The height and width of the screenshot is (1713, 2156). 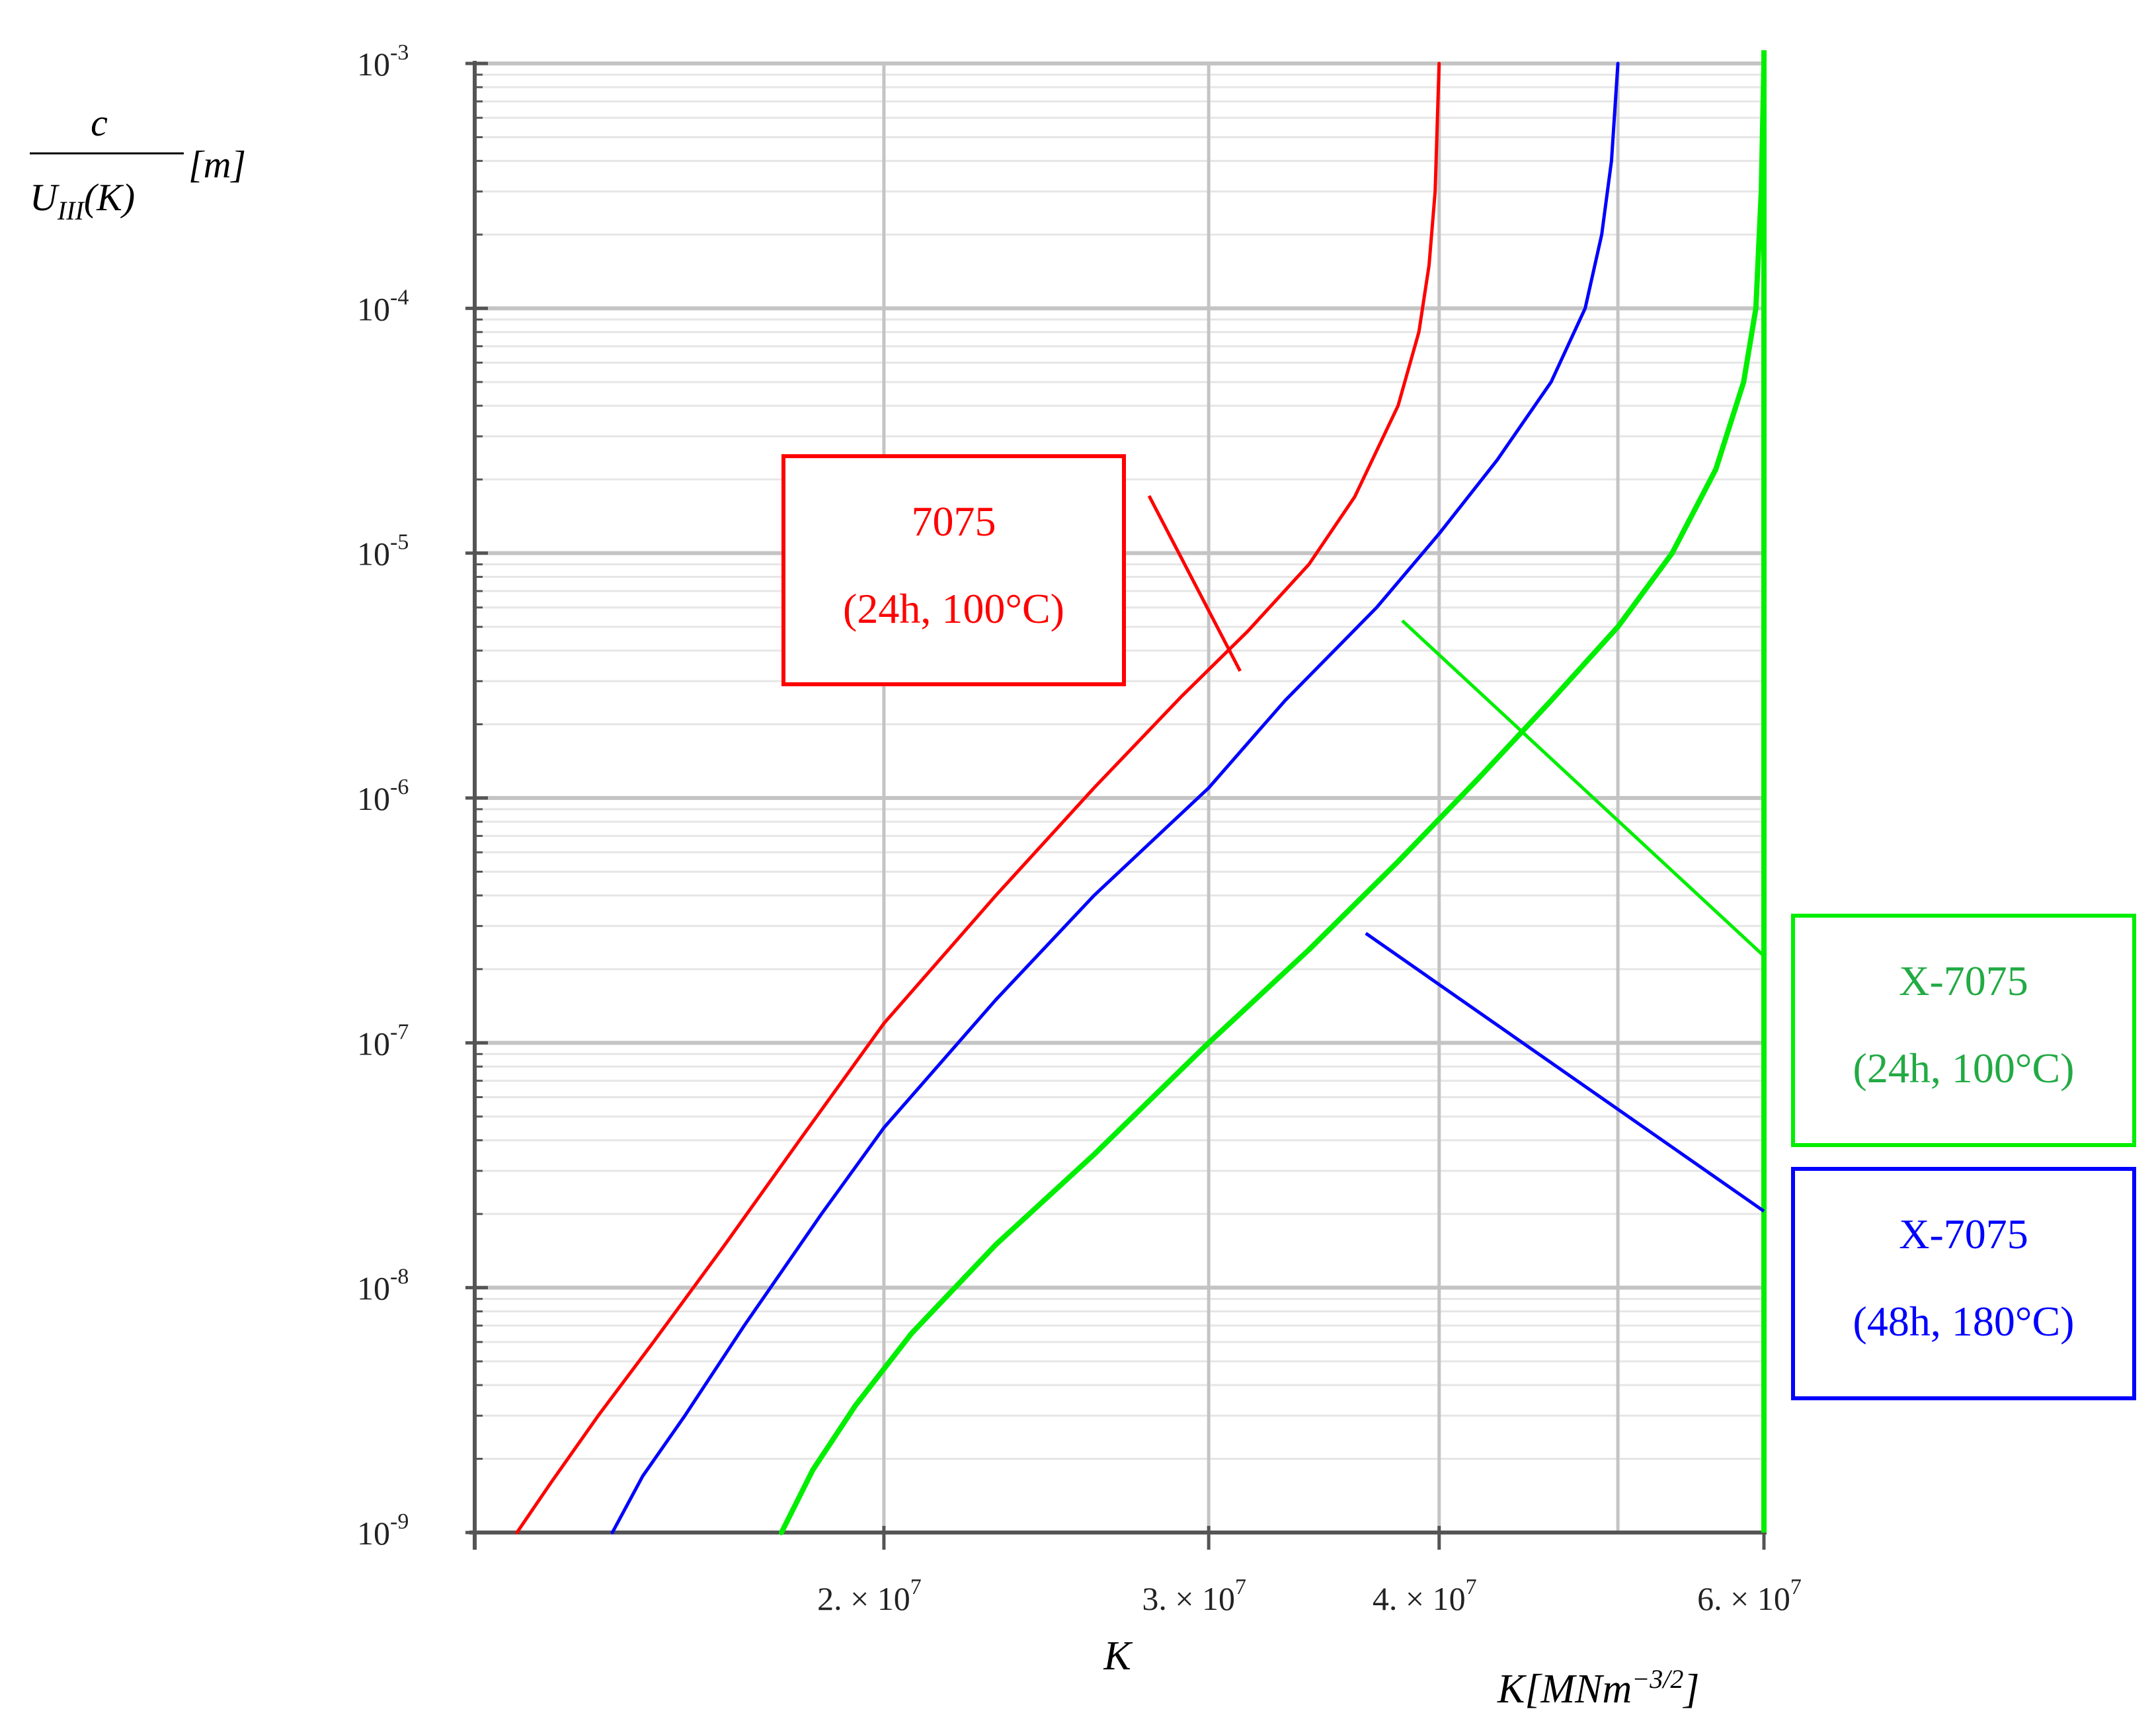 What do you see at coordinates (1118, 1656) in the screenshot?
I see `x-axis-label: K` at bounding box center [1118, 1656].